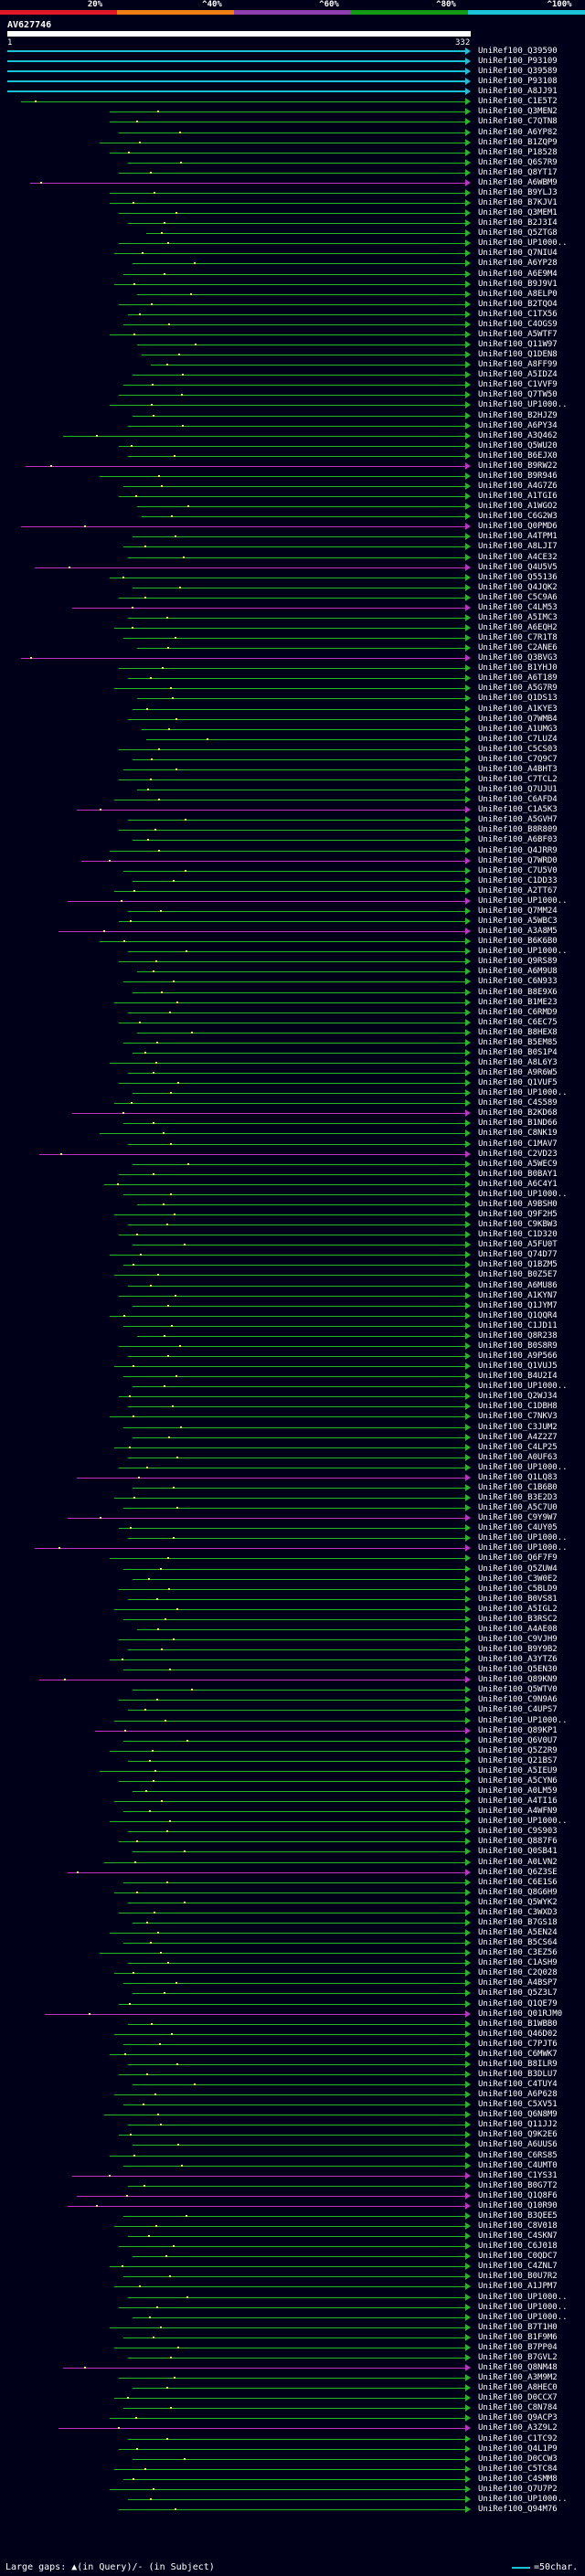 This screenshot has width=585, height=2576. I want to click on hit-label-link: UniRef100_Q4U5V5, so click(518, 567).